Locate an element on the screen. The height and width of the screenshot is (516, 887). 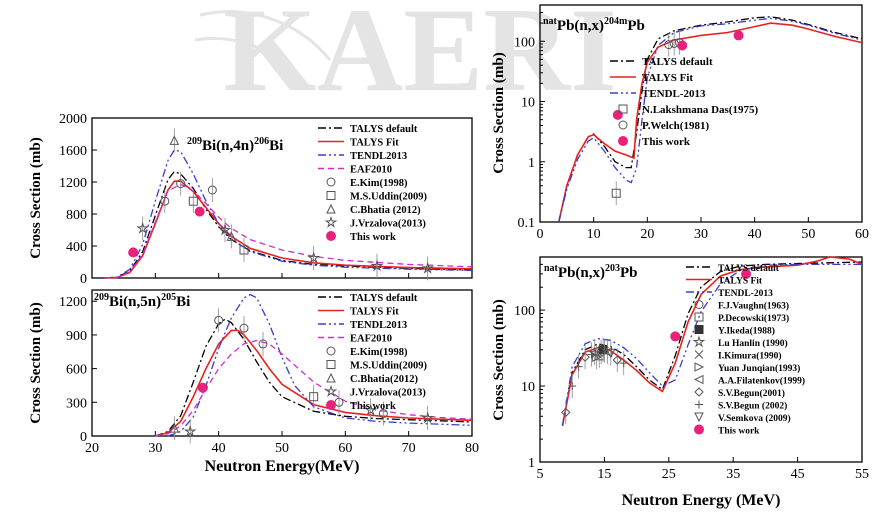
axis-ticks: 20 30 40 50 60 70 80 0 300 600 900 1200 is located at coordinates (269, 375).